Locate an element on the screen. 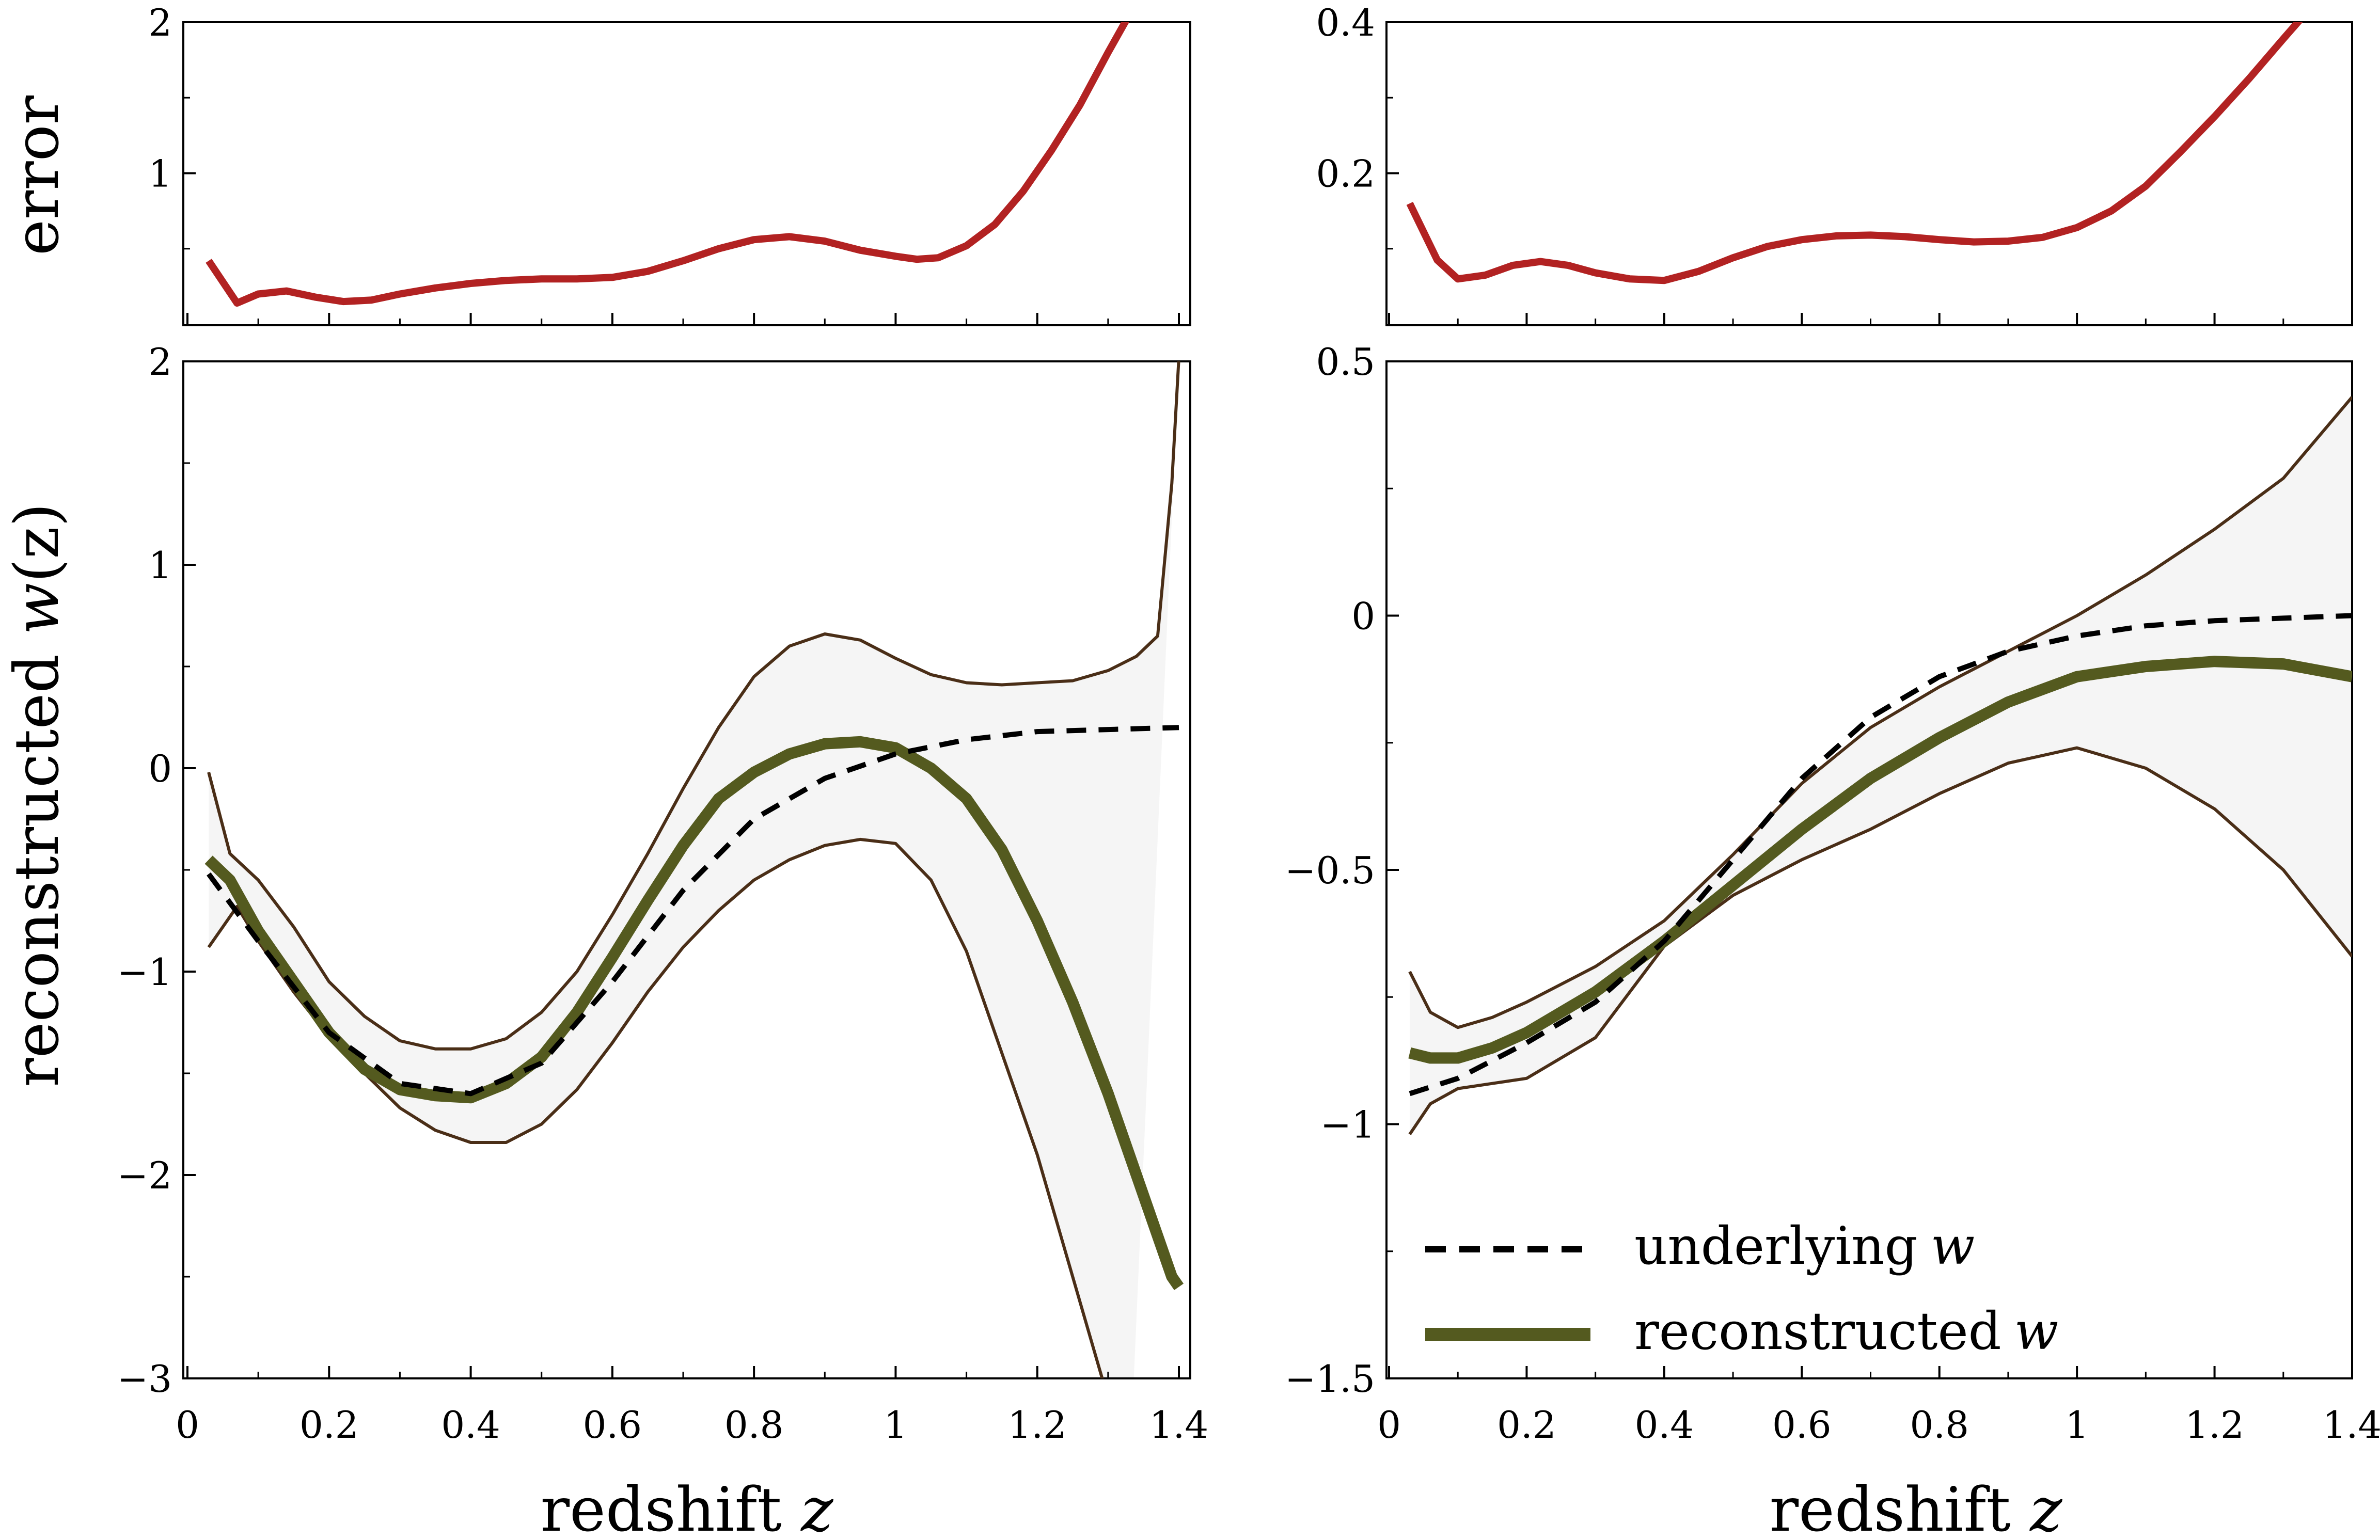 Image resolution: width=2380 pixels, height=1540 pixels. y-tick-label: 0.5 is located at coordinates (1345, 362).